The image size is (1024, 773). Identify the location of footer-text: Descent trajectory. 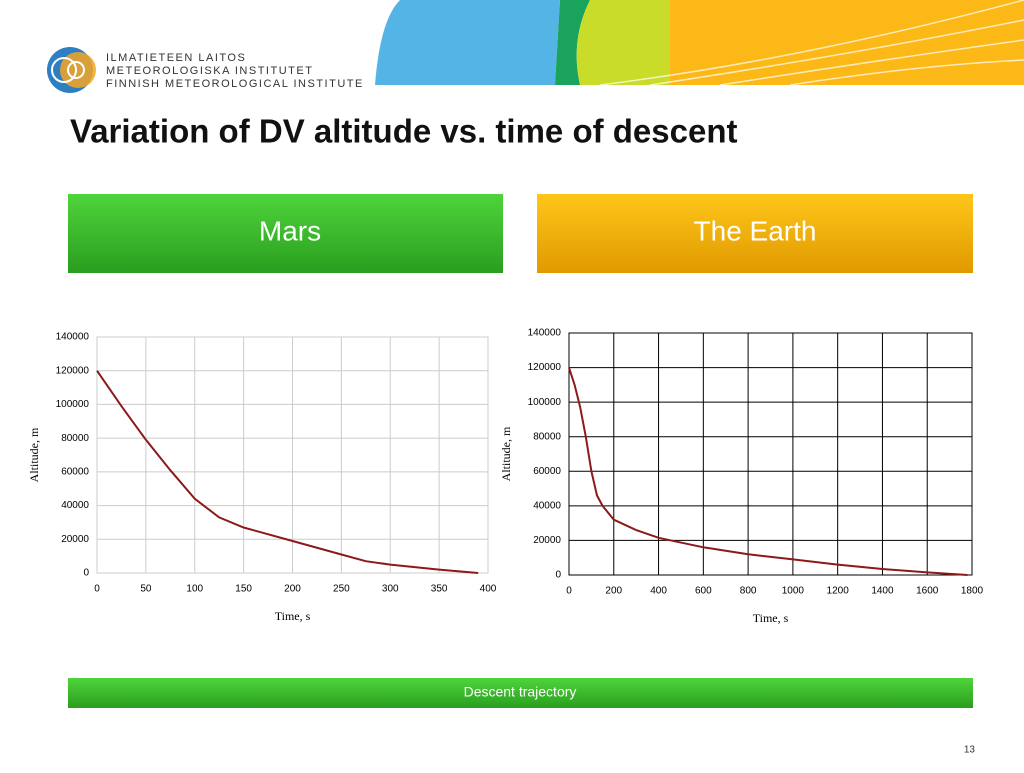
(520, 692).